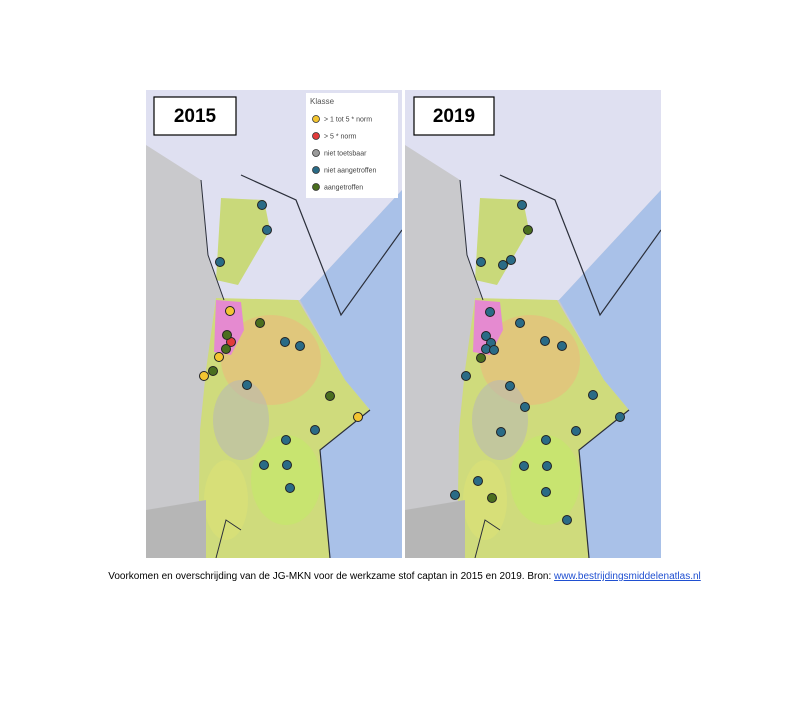 This screenshot has width=809, height=716. What do you see at coordinates (350, 171) in the screenshot?
I see `legend-label: niet aangetroffen` at bounding box center [350, 171].